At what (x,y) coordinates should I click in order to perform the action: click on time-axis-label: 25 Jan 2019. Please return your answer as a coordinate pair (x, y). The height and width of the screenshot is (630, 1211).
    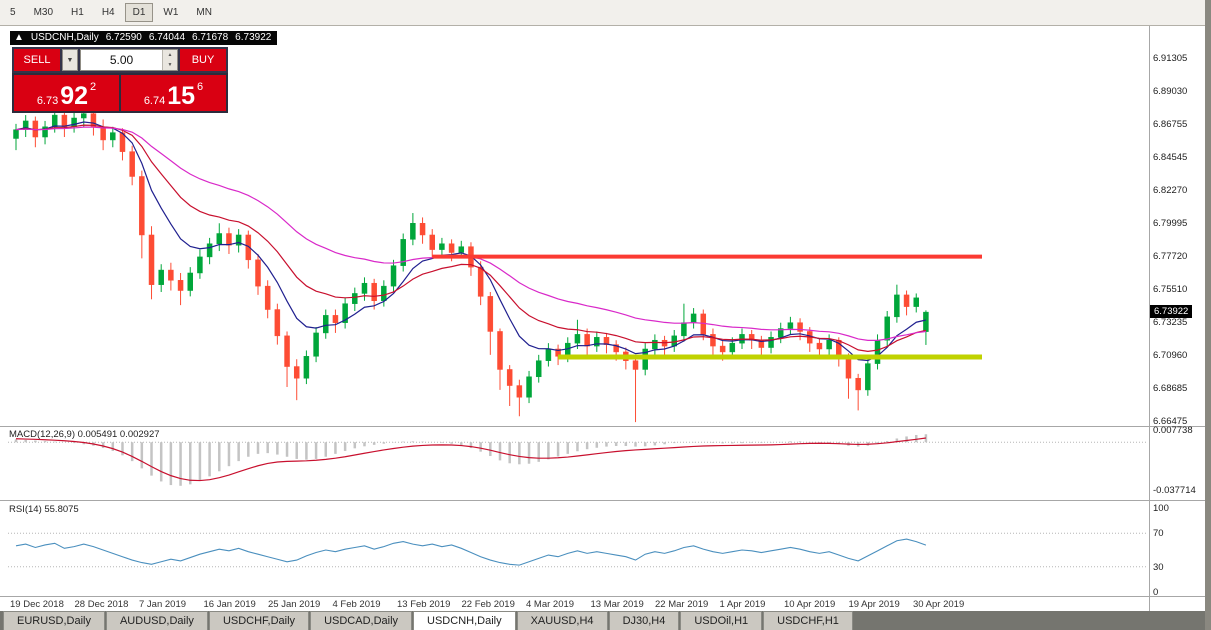
    Looking at the image, I should click on (294, 604).